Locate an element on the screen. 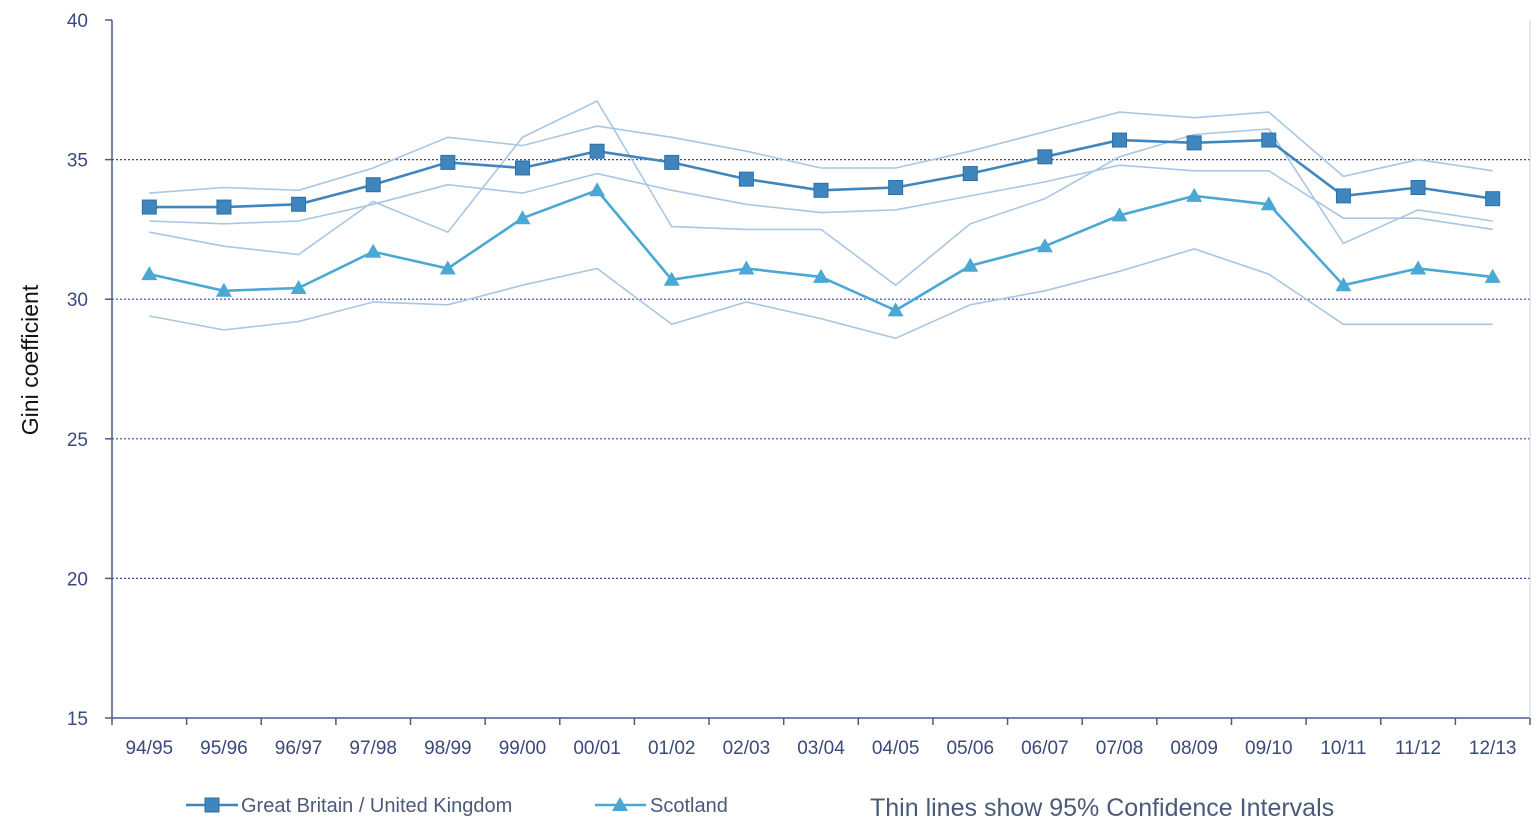 The width and height of the screenshot is (1537, 822). confidence-interval-note: Thin lines show 95% Confidence Intervals is located at coordinates (1102, 808).